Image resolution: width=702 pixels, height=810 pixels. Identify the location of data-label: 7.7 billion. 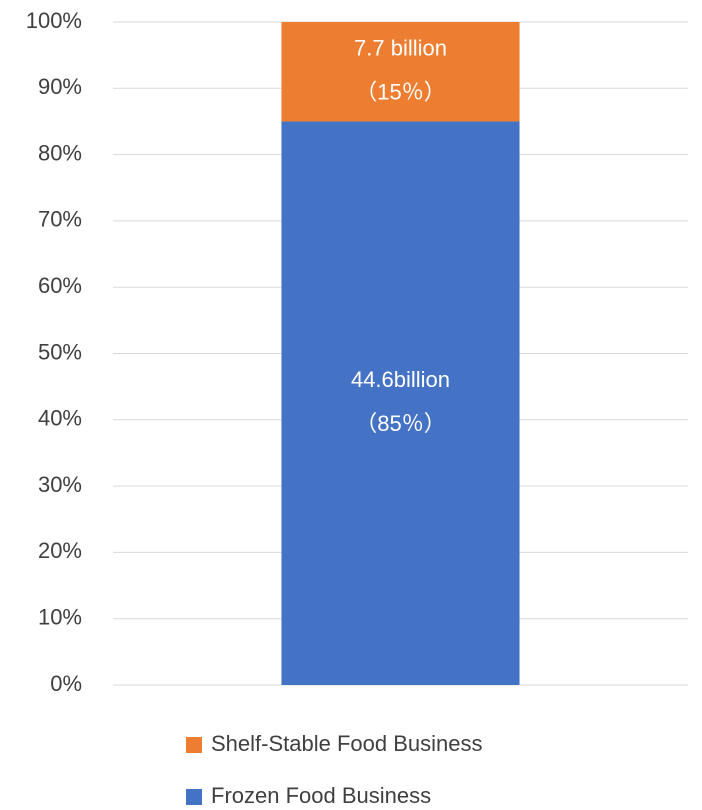
(400, 48).